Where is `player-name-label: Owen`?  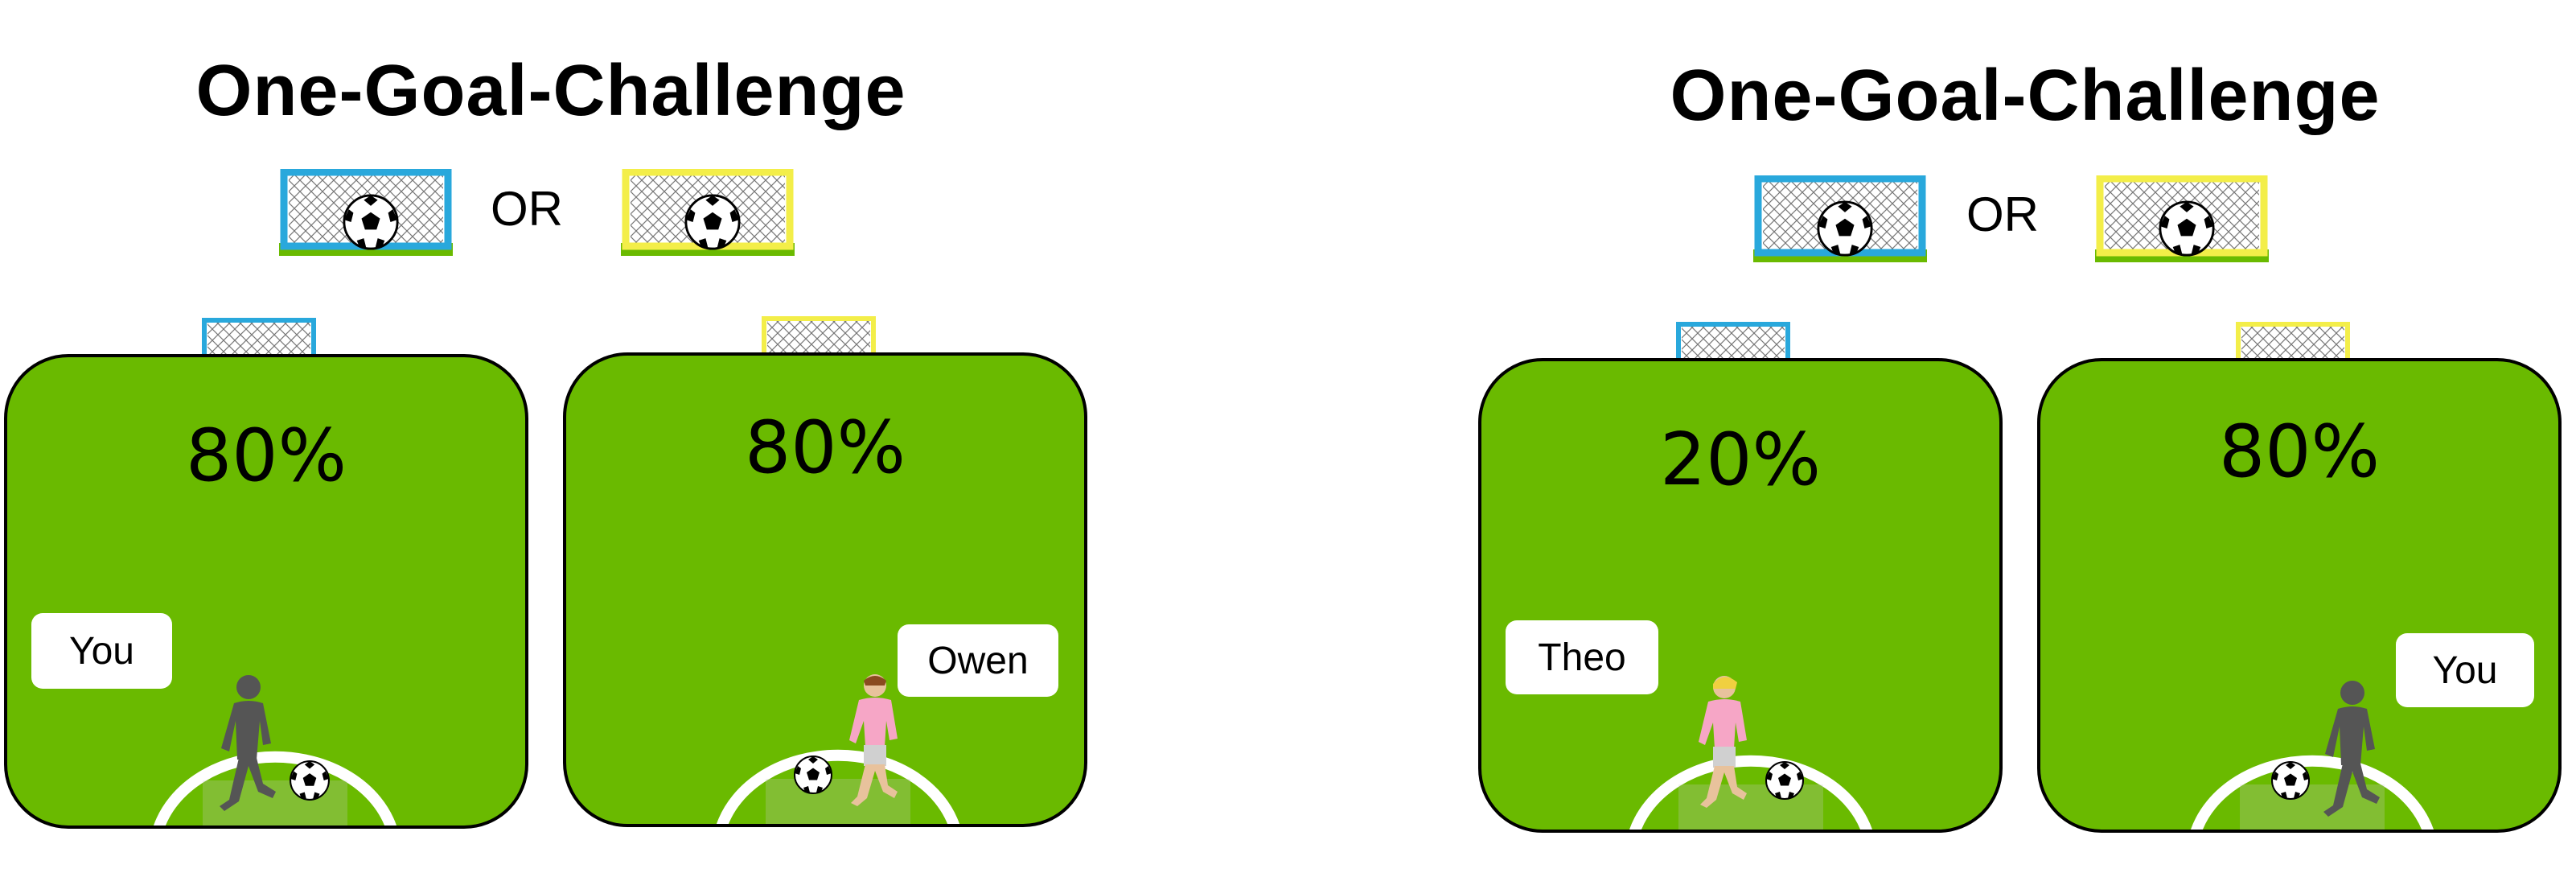
player-name-label: Owen is located at coordinates (978, 660).